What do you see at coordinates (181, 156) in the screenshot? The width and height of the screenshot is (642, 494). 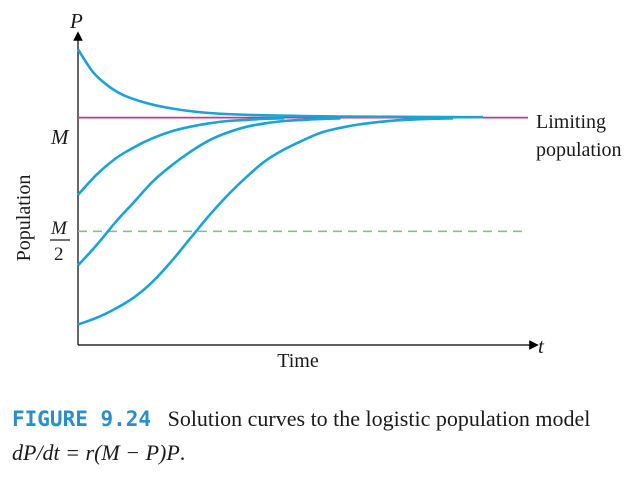 I see `solution-curve-upper` at bounding box center [181, 156].